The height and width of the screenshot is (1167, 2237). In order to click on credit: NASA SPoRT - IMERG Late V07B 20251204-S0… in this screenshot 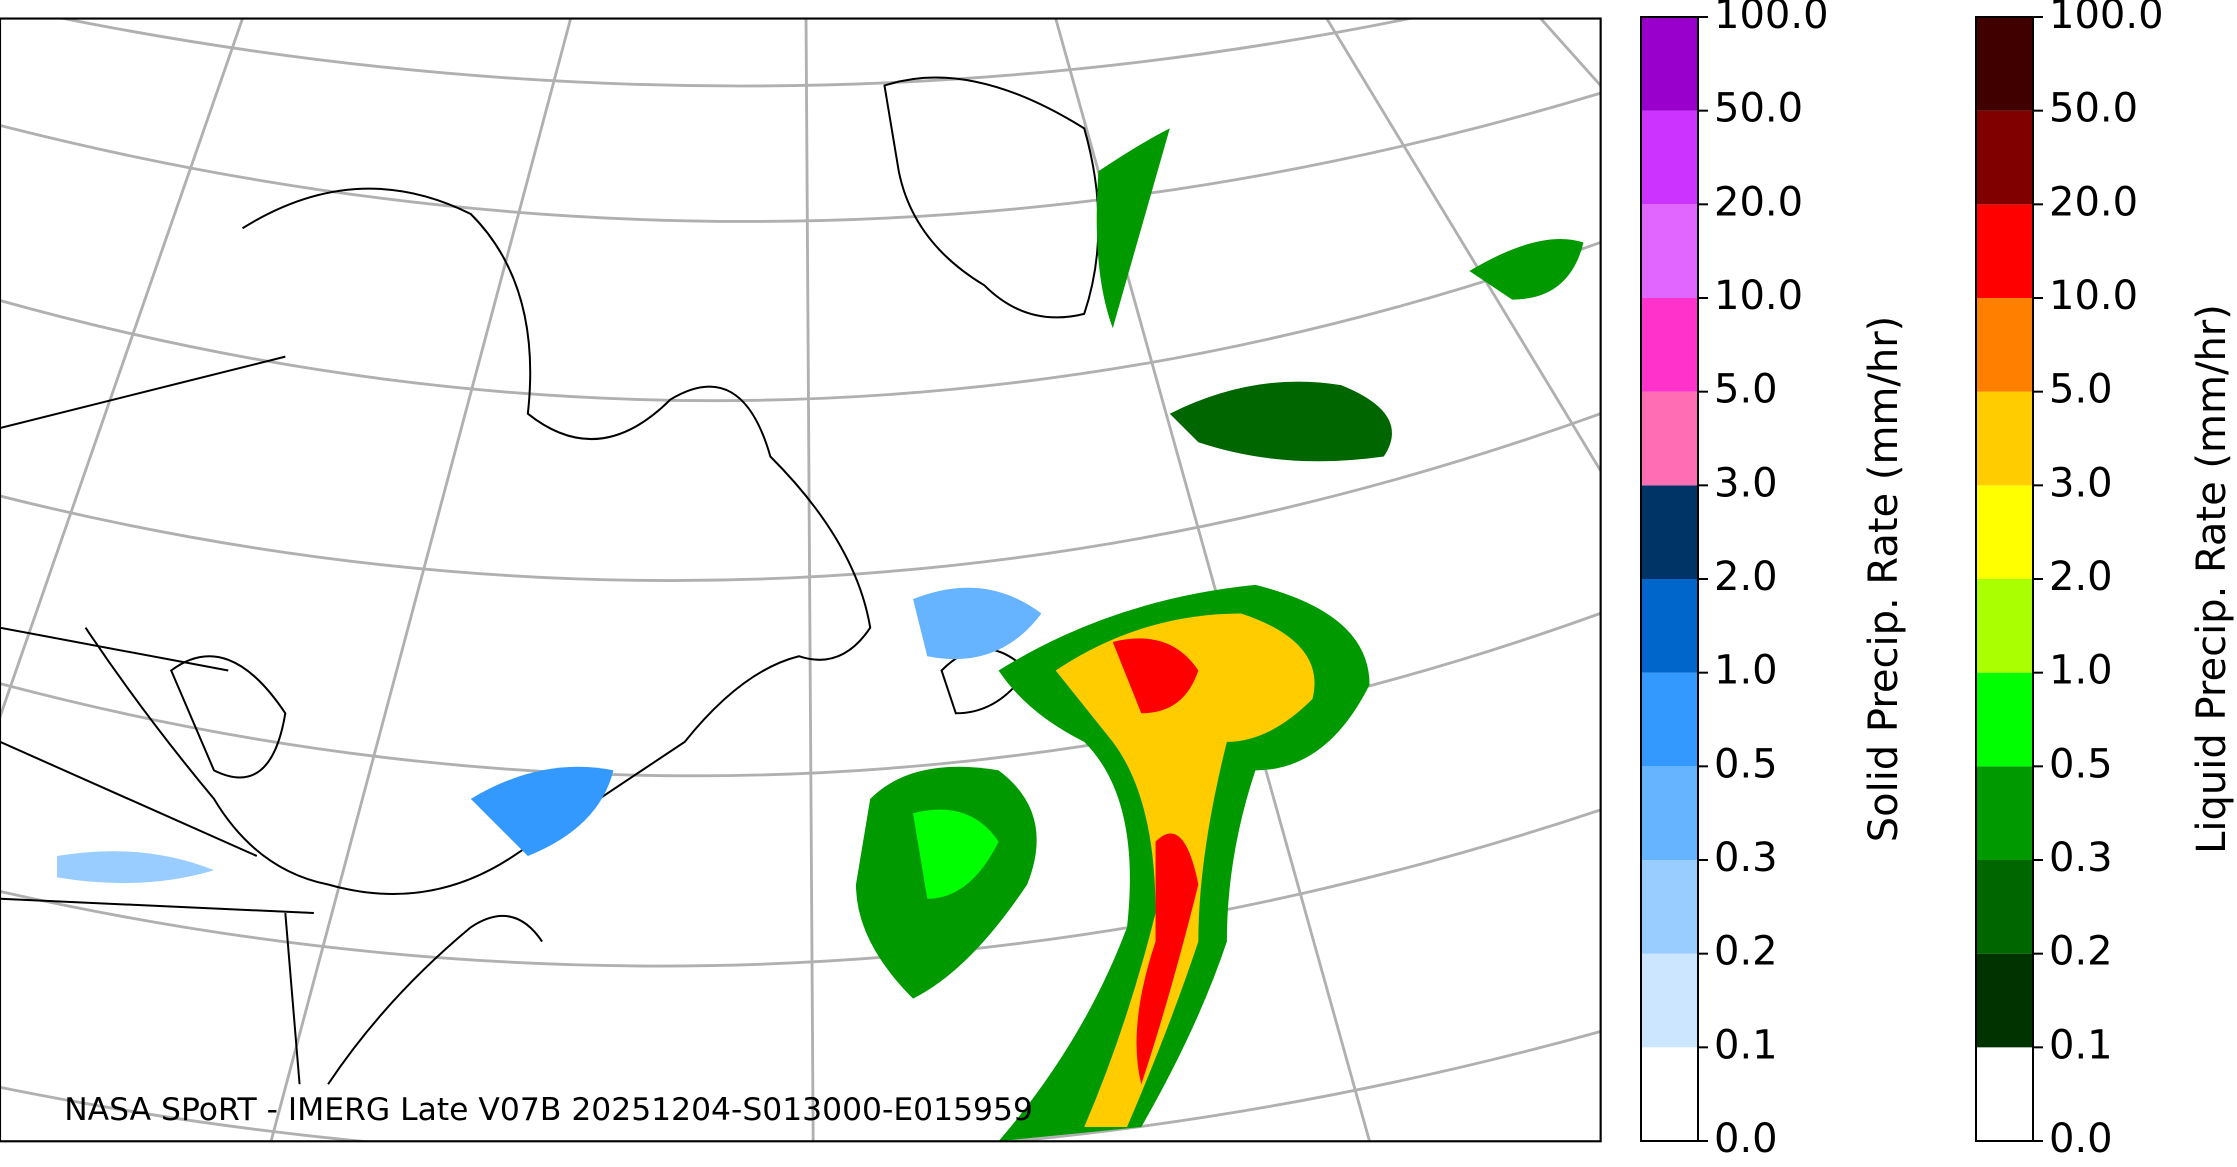, I will do `click(548, 1110)`.